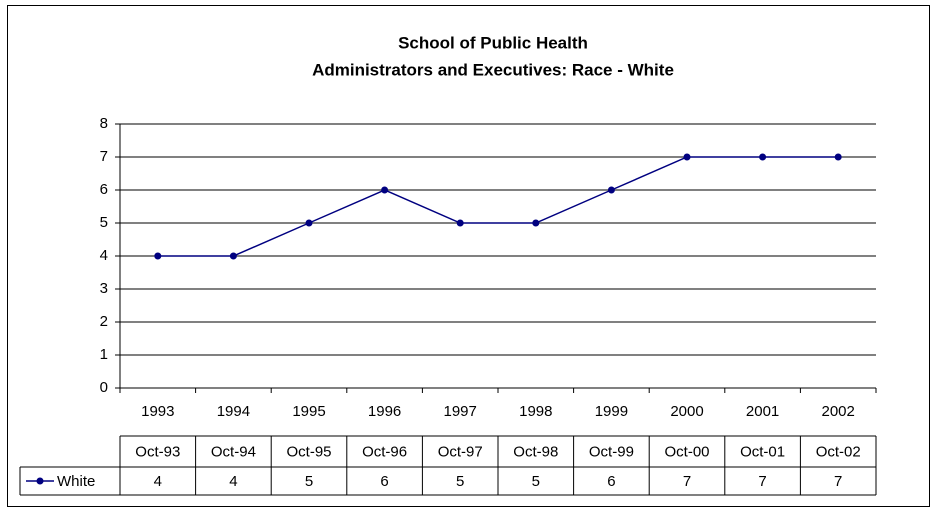 The image size is (938, 515). What do you see at coordinates (460, 411) in the screenshot?
I see `x-tick-label: 1997` at bounding box center [460, 411].